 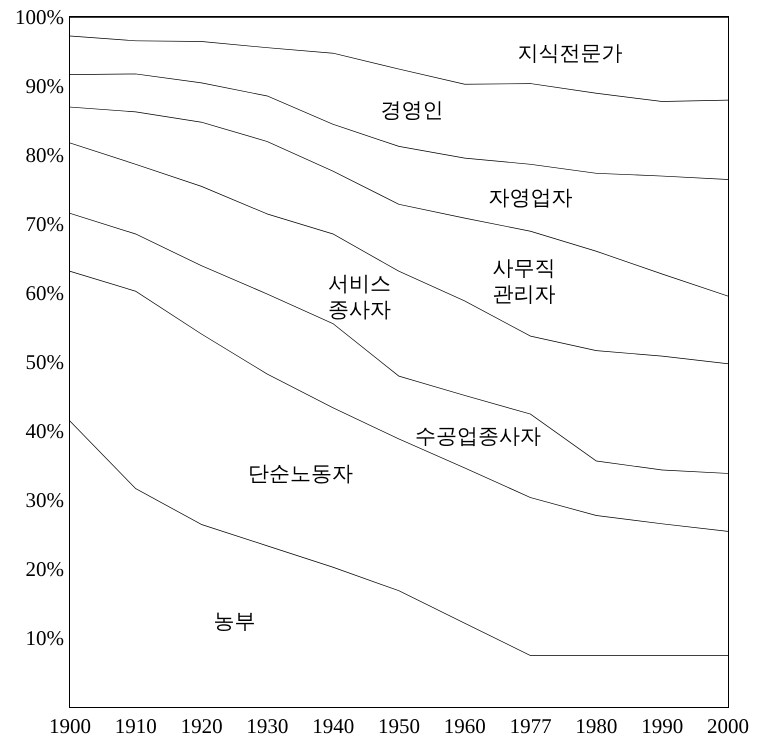 I want to click on y-tick-label: 60%, so click(x=45, y=293).